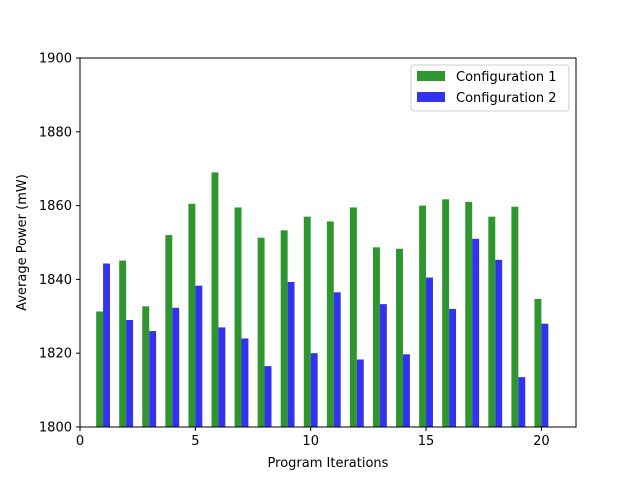 This screenshot has height=480, width=640. I want to click on y-tick-label-1900: 1900, so click(55, 59).